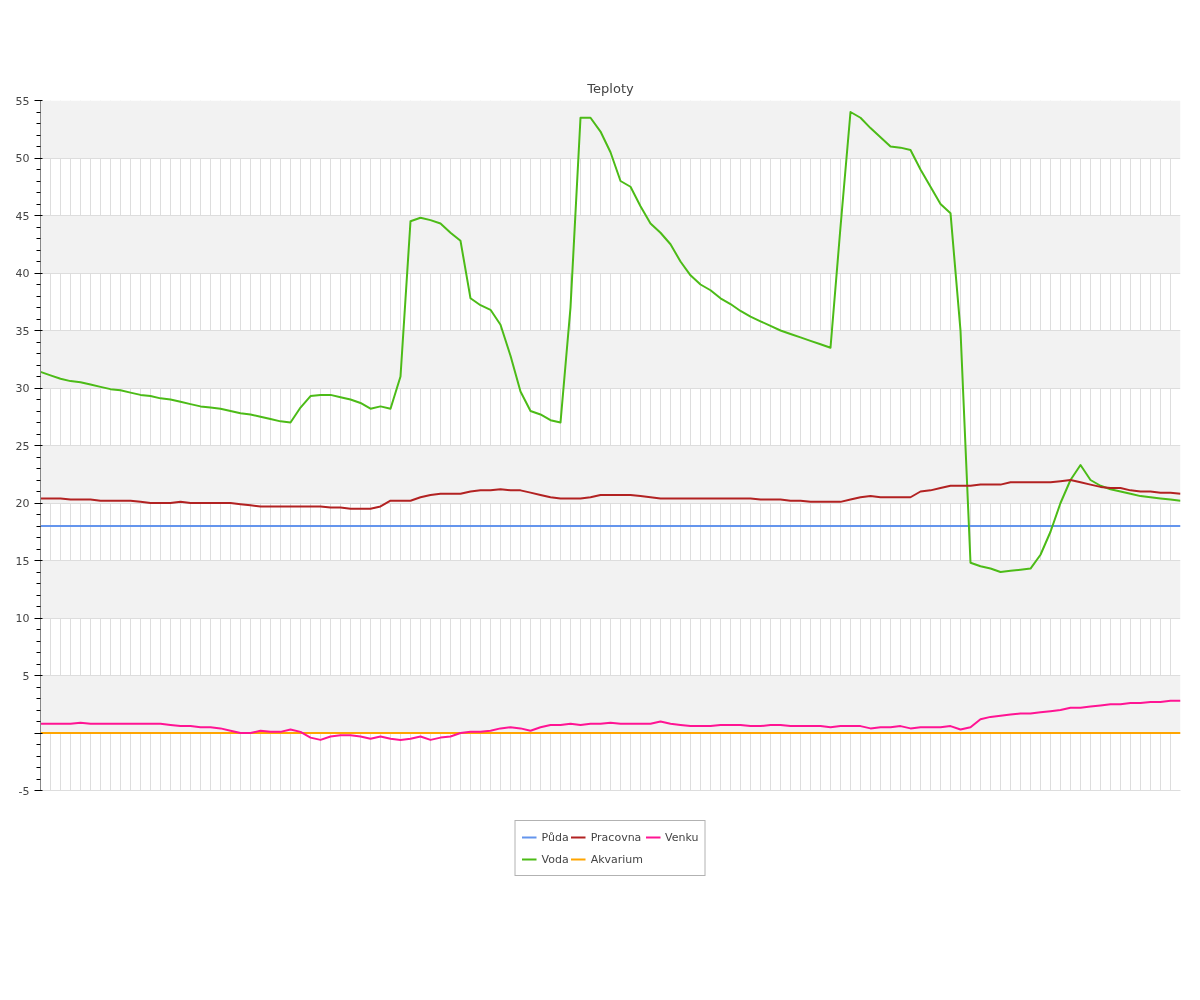  I want to click on y-tick-label: 15, so click(22, 561).